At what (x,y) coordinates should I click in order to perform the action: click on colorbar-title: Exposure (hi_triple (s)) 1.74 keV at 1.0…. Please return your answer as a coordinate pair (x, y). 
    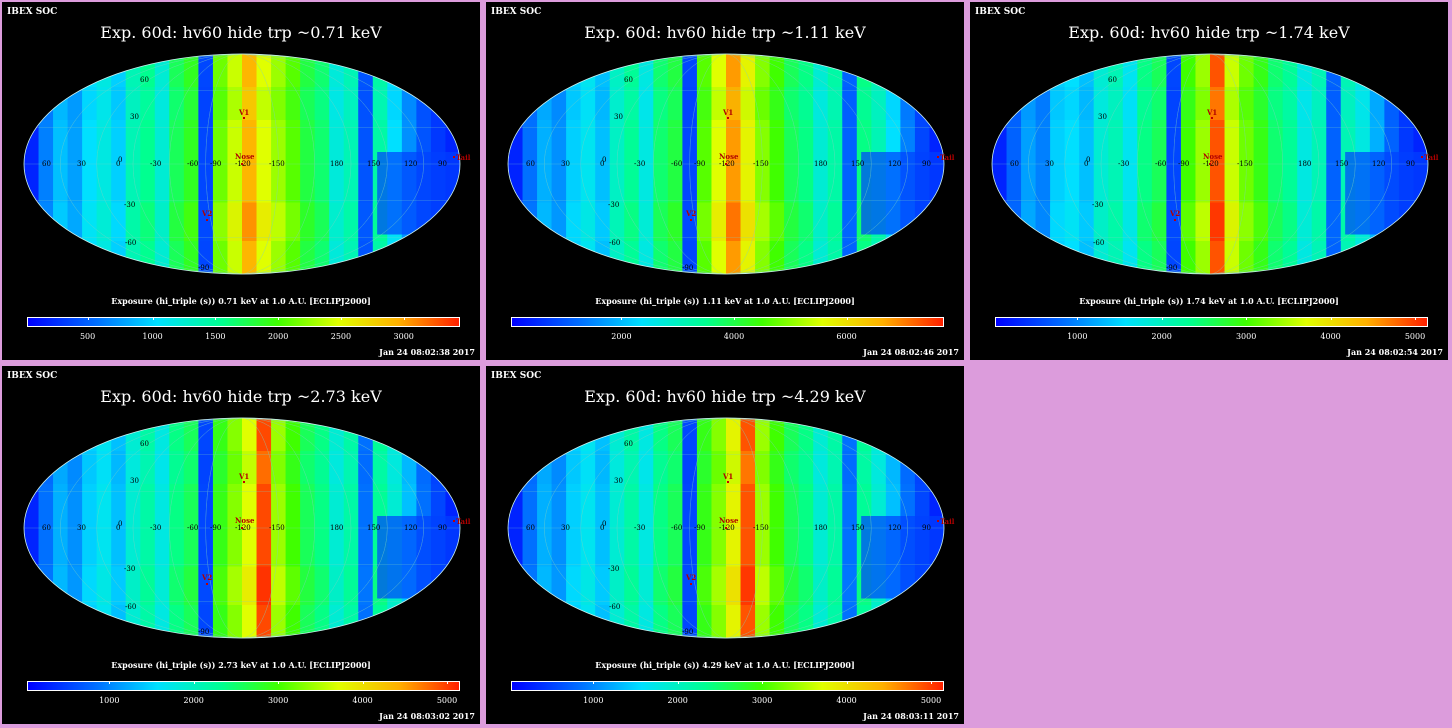
    Looking at the image, I should click on (1209, 301).